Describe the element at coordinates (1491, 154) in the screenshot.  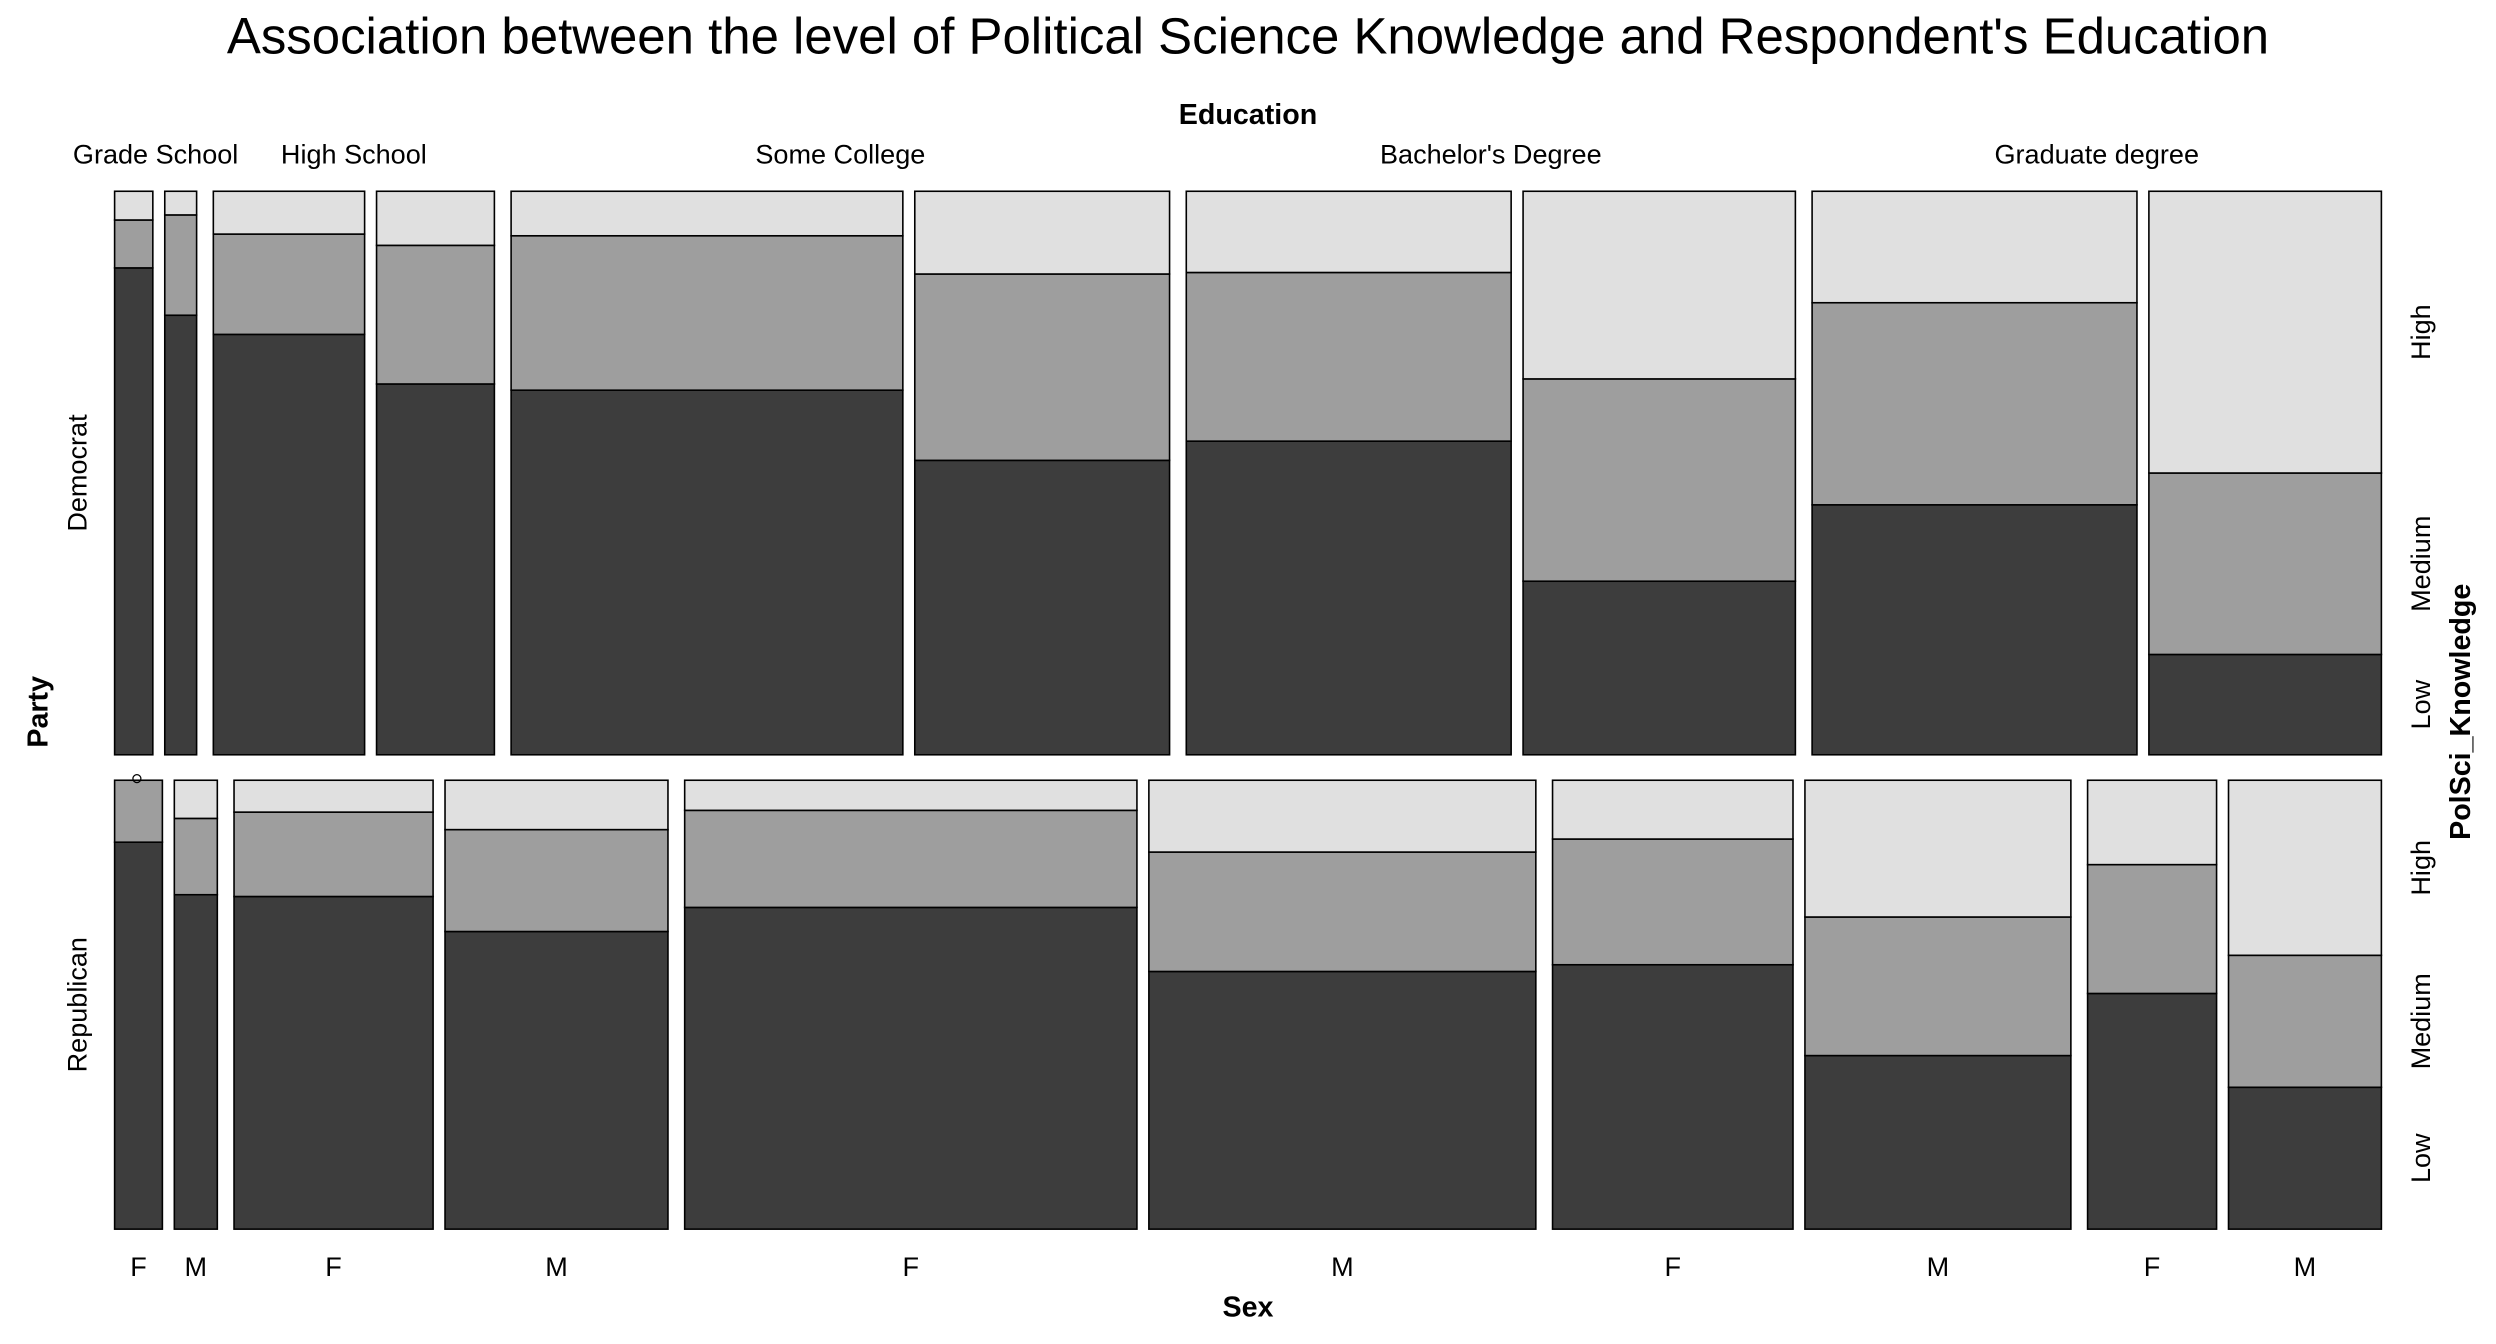
I see `x-tick-label: Bachelor's Degree` at that location.